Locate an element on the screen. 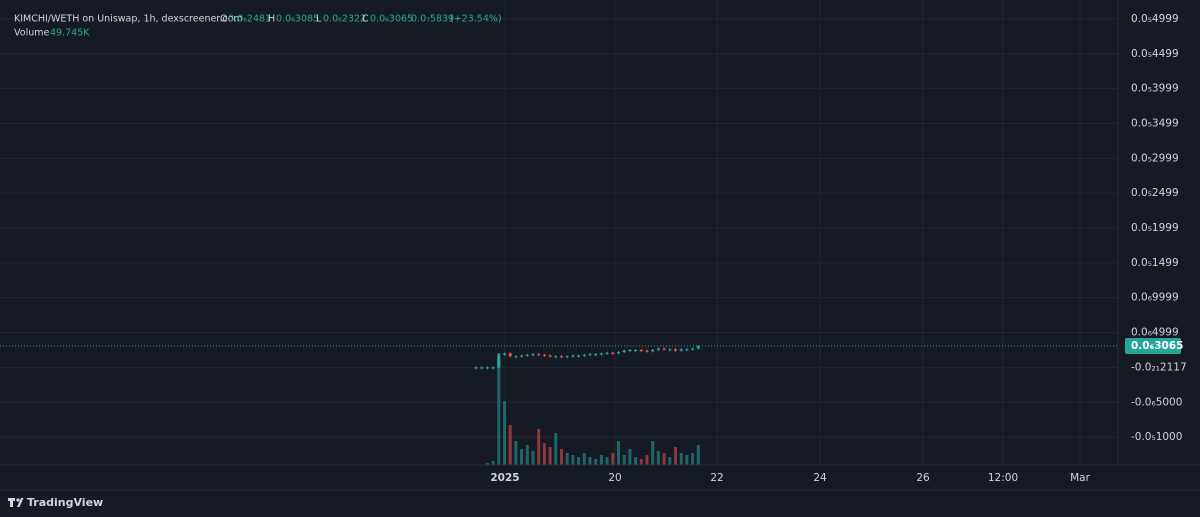  y-tick-label: -0.0₆5000 is located at coordinates (1156, 402).